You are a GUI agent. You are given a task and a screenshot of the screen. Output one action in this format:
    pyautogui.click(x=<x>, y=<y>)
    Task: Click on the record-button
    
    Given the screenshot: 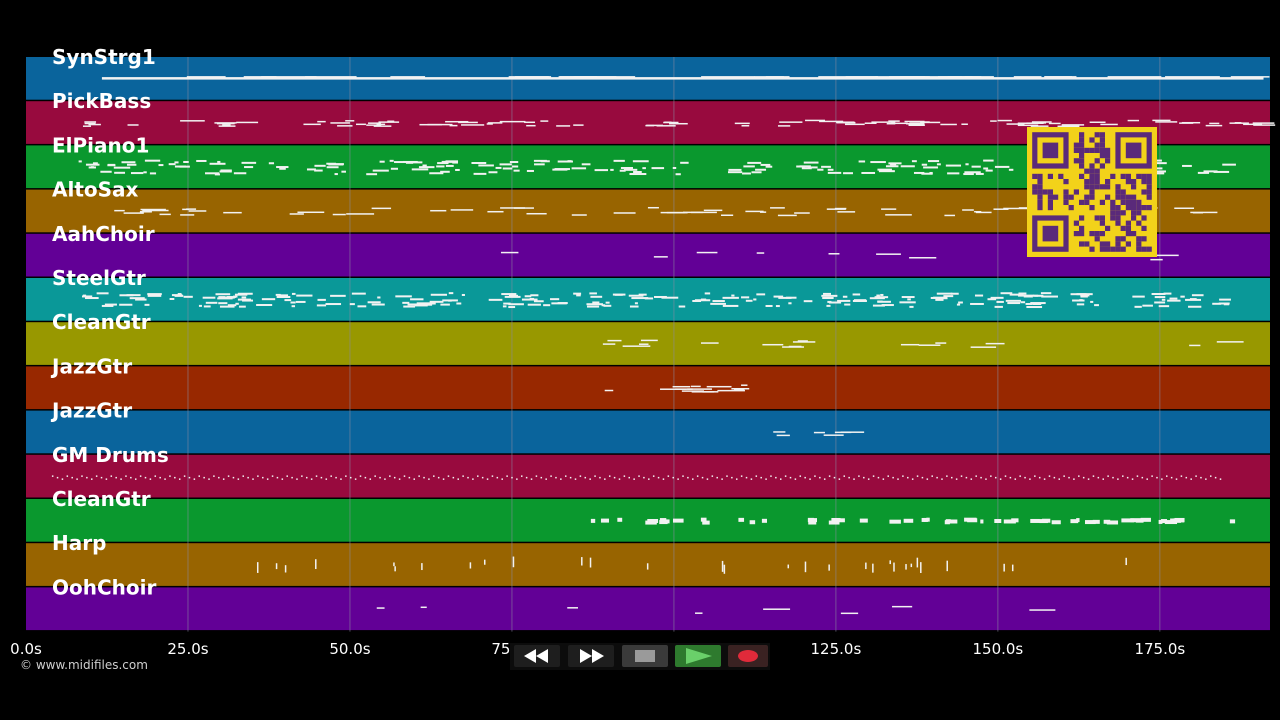 What is the action you would take?
    pyautogui.click(x=748, y=656)
    